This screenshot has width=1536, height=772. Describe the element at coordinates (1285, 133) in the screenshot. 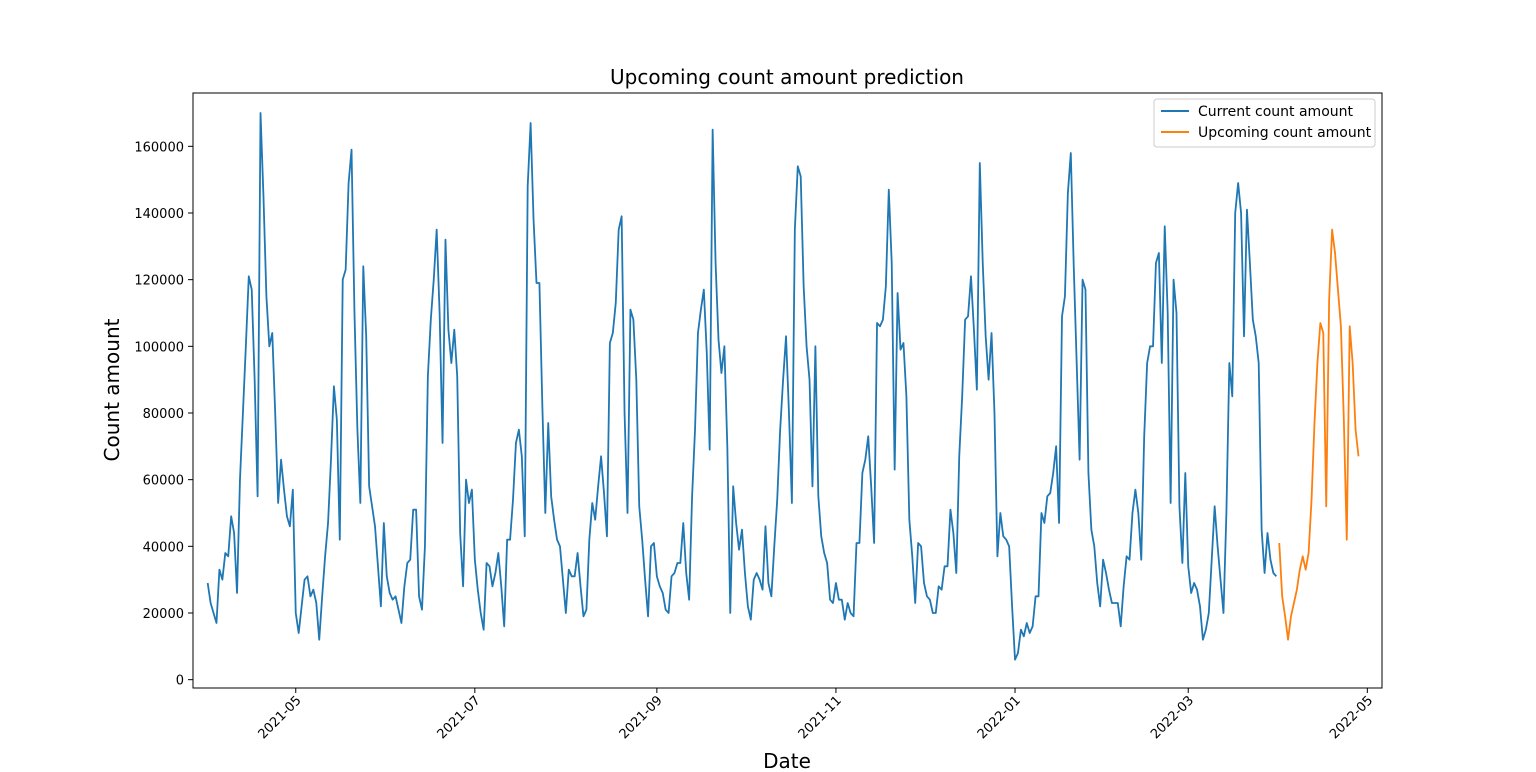

I see `legend-label-upcoming: Upcoming count amount` at that location.